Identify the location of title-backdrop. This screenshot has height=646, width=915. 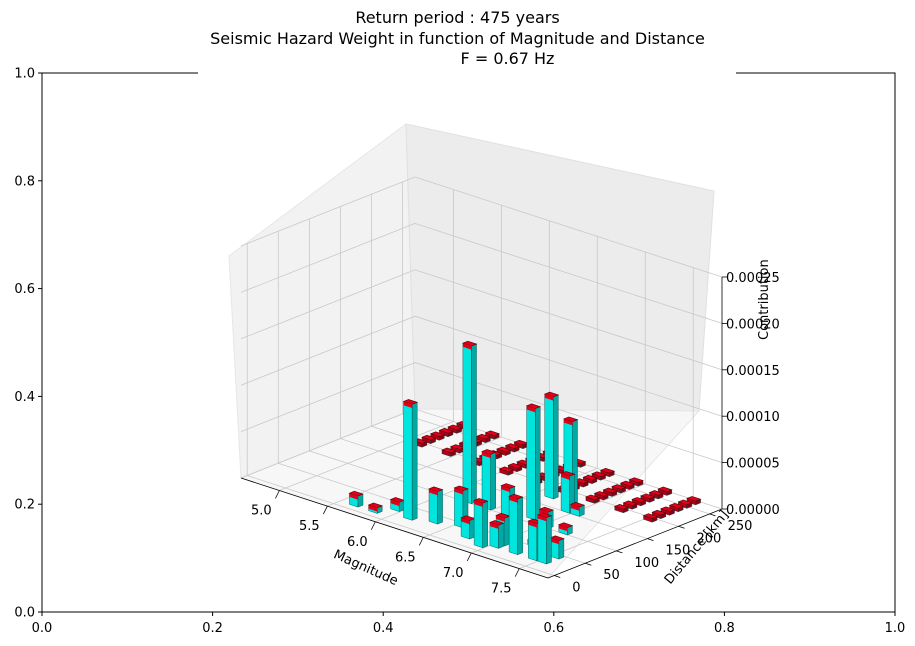
(467, 73).